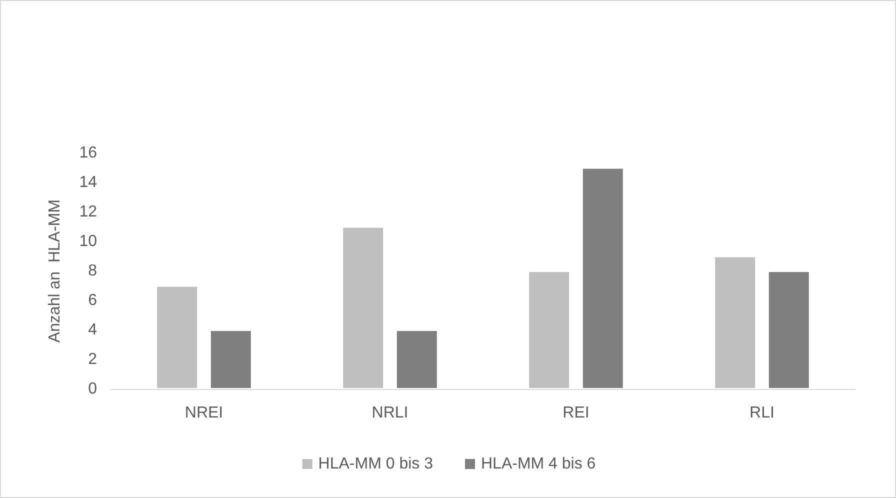 The width and height of the screenshot is (896, 498). What do you see at coordinates (93, 300) in the screenshot?
I see `y-tick-label: 6` at bounding box center [93, 300].